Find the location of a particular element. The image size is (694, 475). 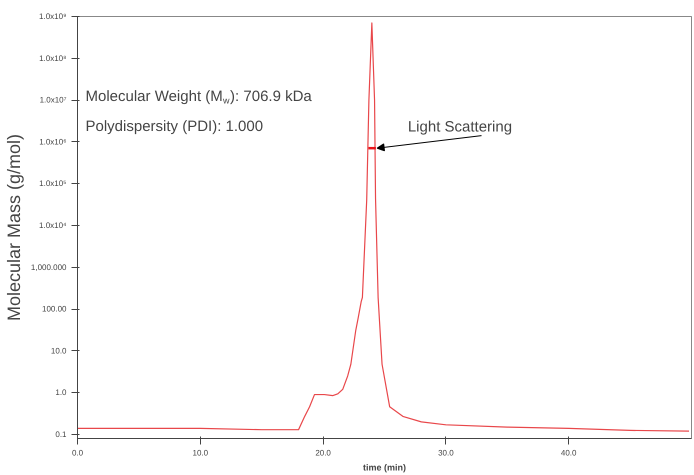

annotation: Light Scattering is located at coordinates (460, 127).